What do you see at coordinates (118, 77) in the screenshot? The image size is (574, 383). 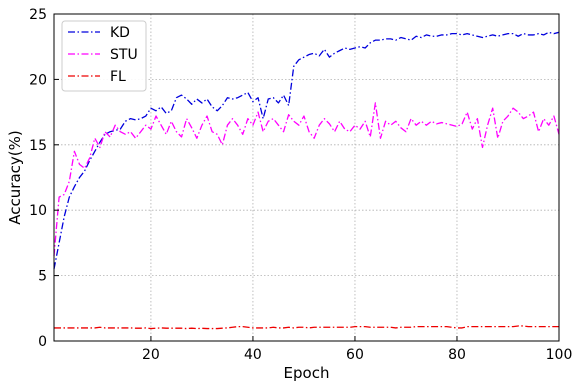 I see `legend-label-fl: FL` at bounding box center [118, 77].